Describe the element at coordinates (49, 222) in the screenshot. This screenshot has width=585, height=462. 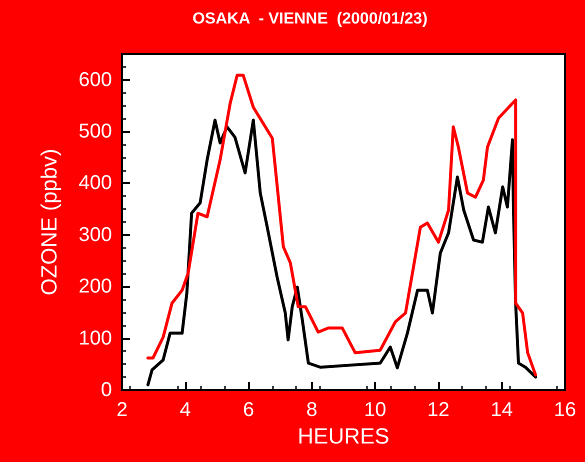
I see `y-axis-title: OZONE (ppbv)` at that location.